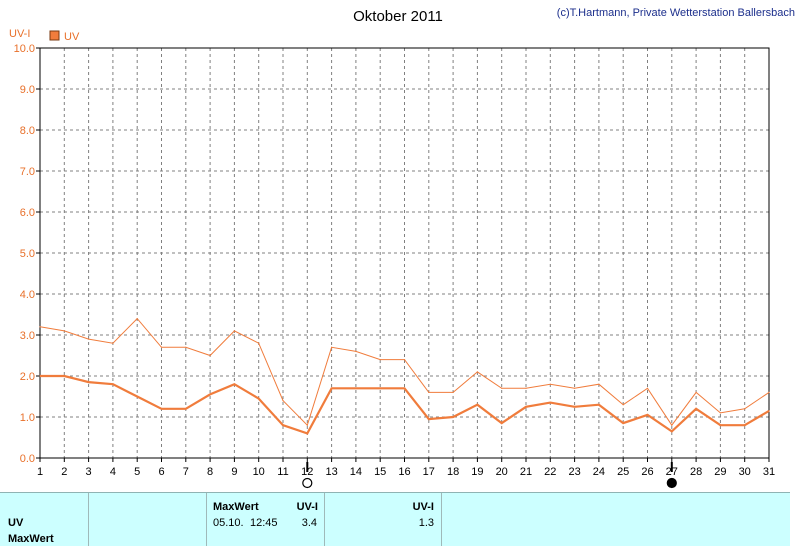  What do you see at coordinates (16, 523) in the screenshot?
I see `row-label-uv: UV` at bounding box center [16, 523].